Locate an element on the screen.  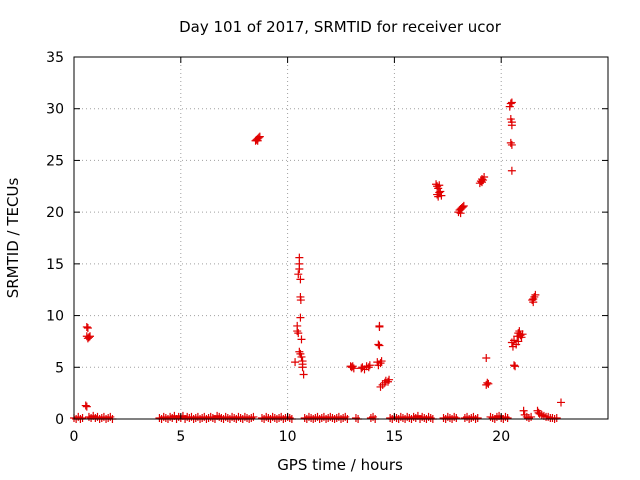
y-tick-label: 5 is located at coordinates (59, 368).